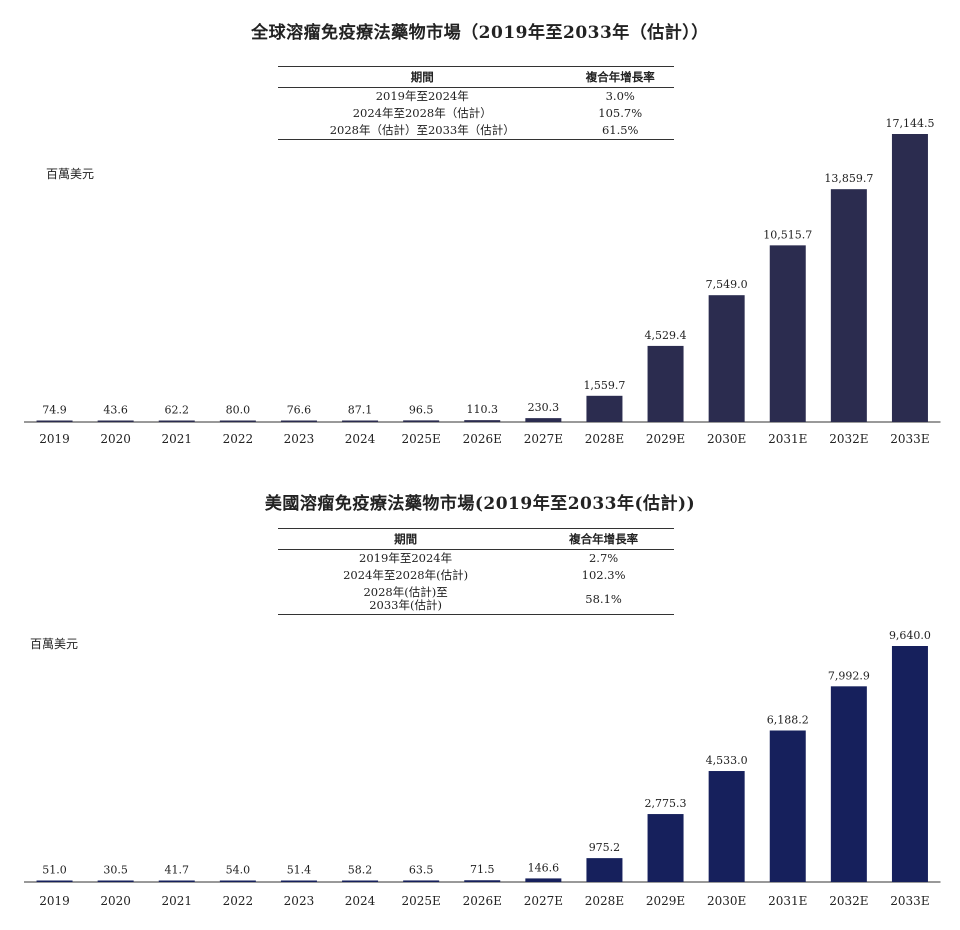  Describe the element at coordinates (476, 97) in the screenshot. I see `cagr-row: 2019年至2024年 3.0%` at that location.